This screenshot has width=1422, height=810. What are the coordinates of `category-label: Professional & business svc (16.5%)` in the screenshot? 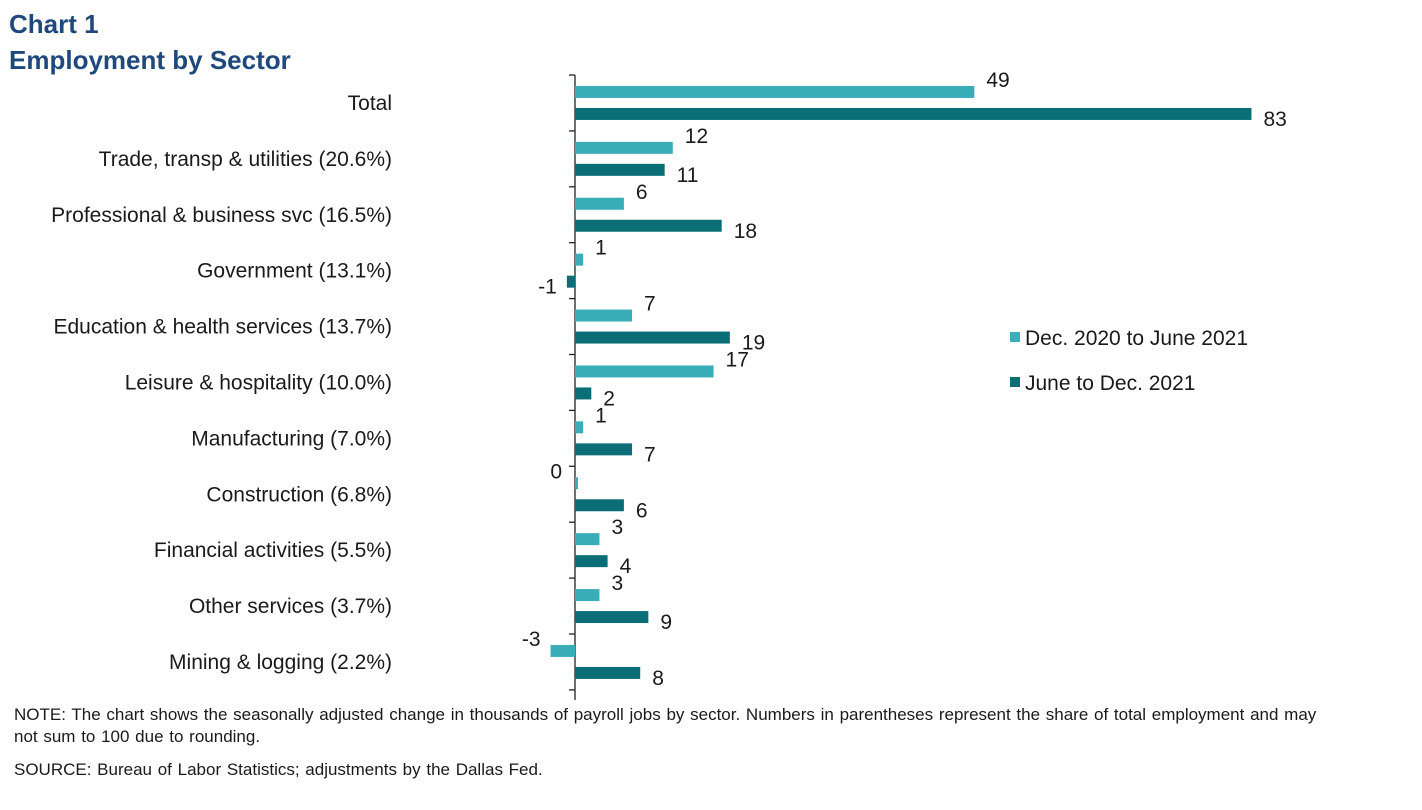 It's located at (221, 215).